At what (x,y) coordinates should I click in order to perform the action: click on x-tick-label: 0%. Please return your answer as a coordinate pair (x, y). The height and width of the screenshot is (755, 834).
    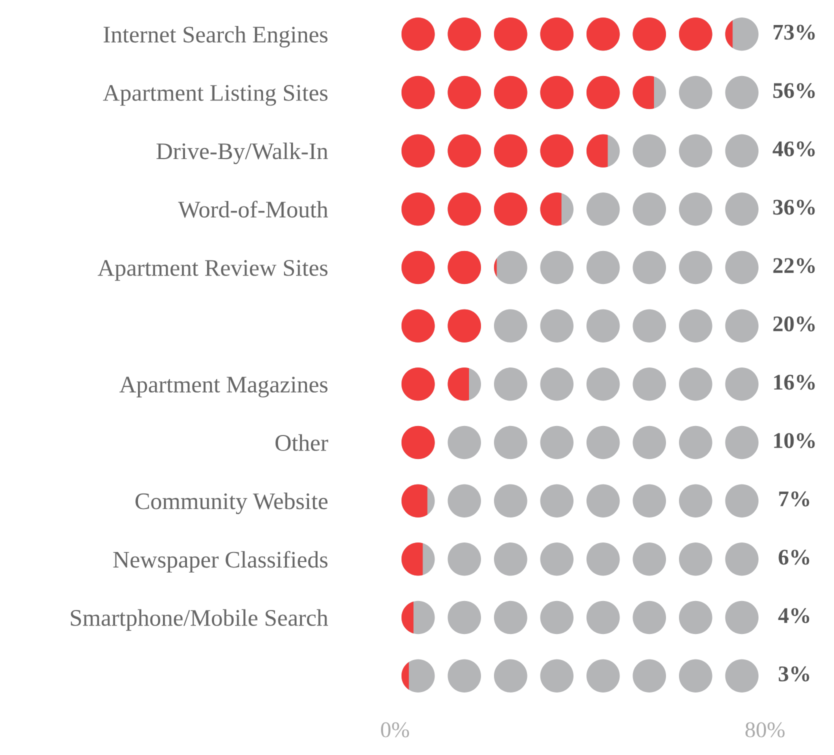
    Looking at the image, I should click on (395, 730).